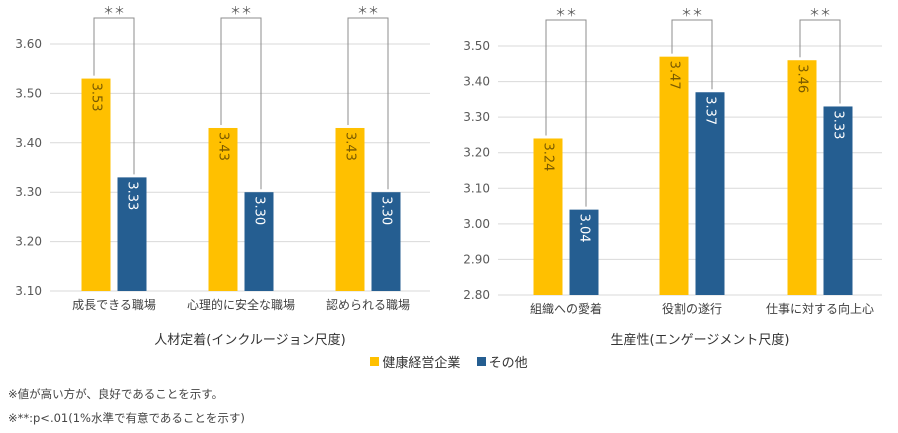 Image resolution: width=898 pixels, height=433 pixels. Describe the element at coordinates (250, 340) in the screenshot. I see `chart-title-0: 人材定着(インクルージョン尺度)` at that location.